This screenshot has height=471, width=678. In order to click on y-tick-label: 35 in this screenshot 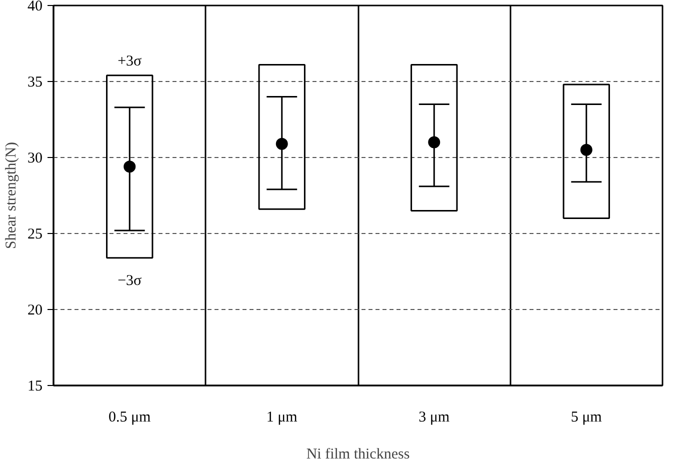, I will do `click(35, 82)`.